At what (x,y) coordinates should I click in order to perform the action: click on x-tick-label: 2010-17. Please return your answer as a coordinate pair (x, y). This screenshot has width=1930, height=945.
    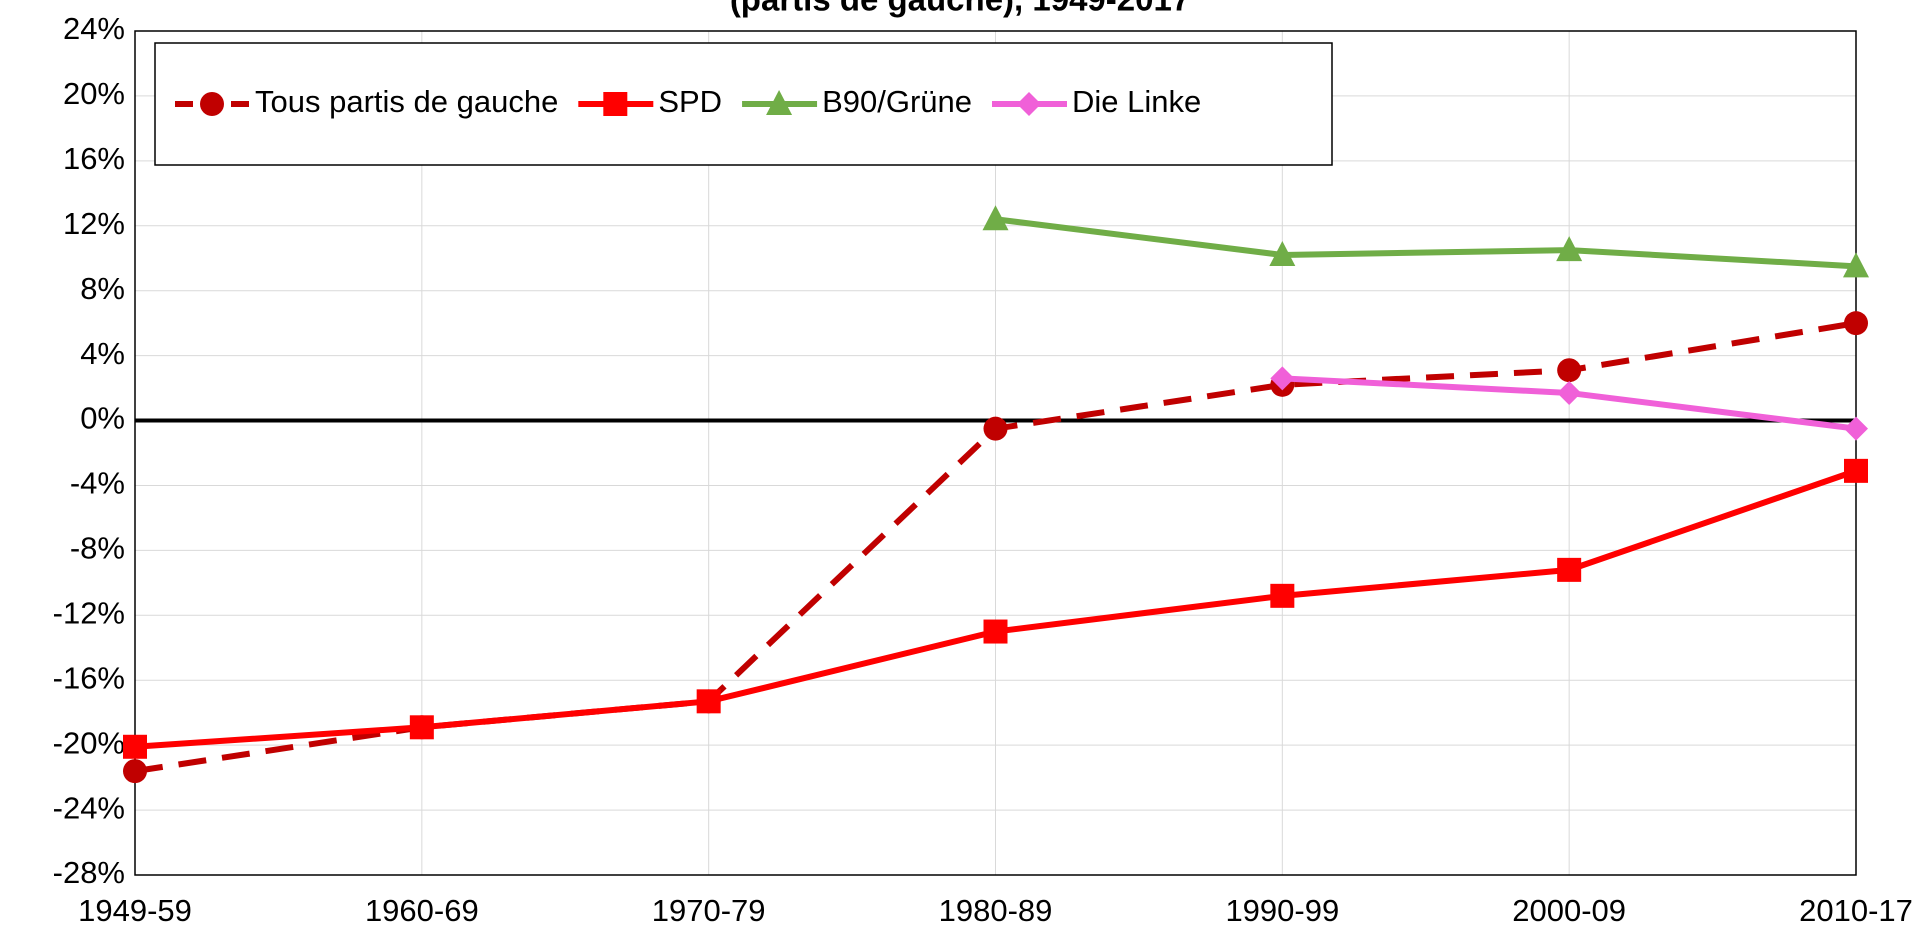
    Looking at the image, I should click on (1856, 910).